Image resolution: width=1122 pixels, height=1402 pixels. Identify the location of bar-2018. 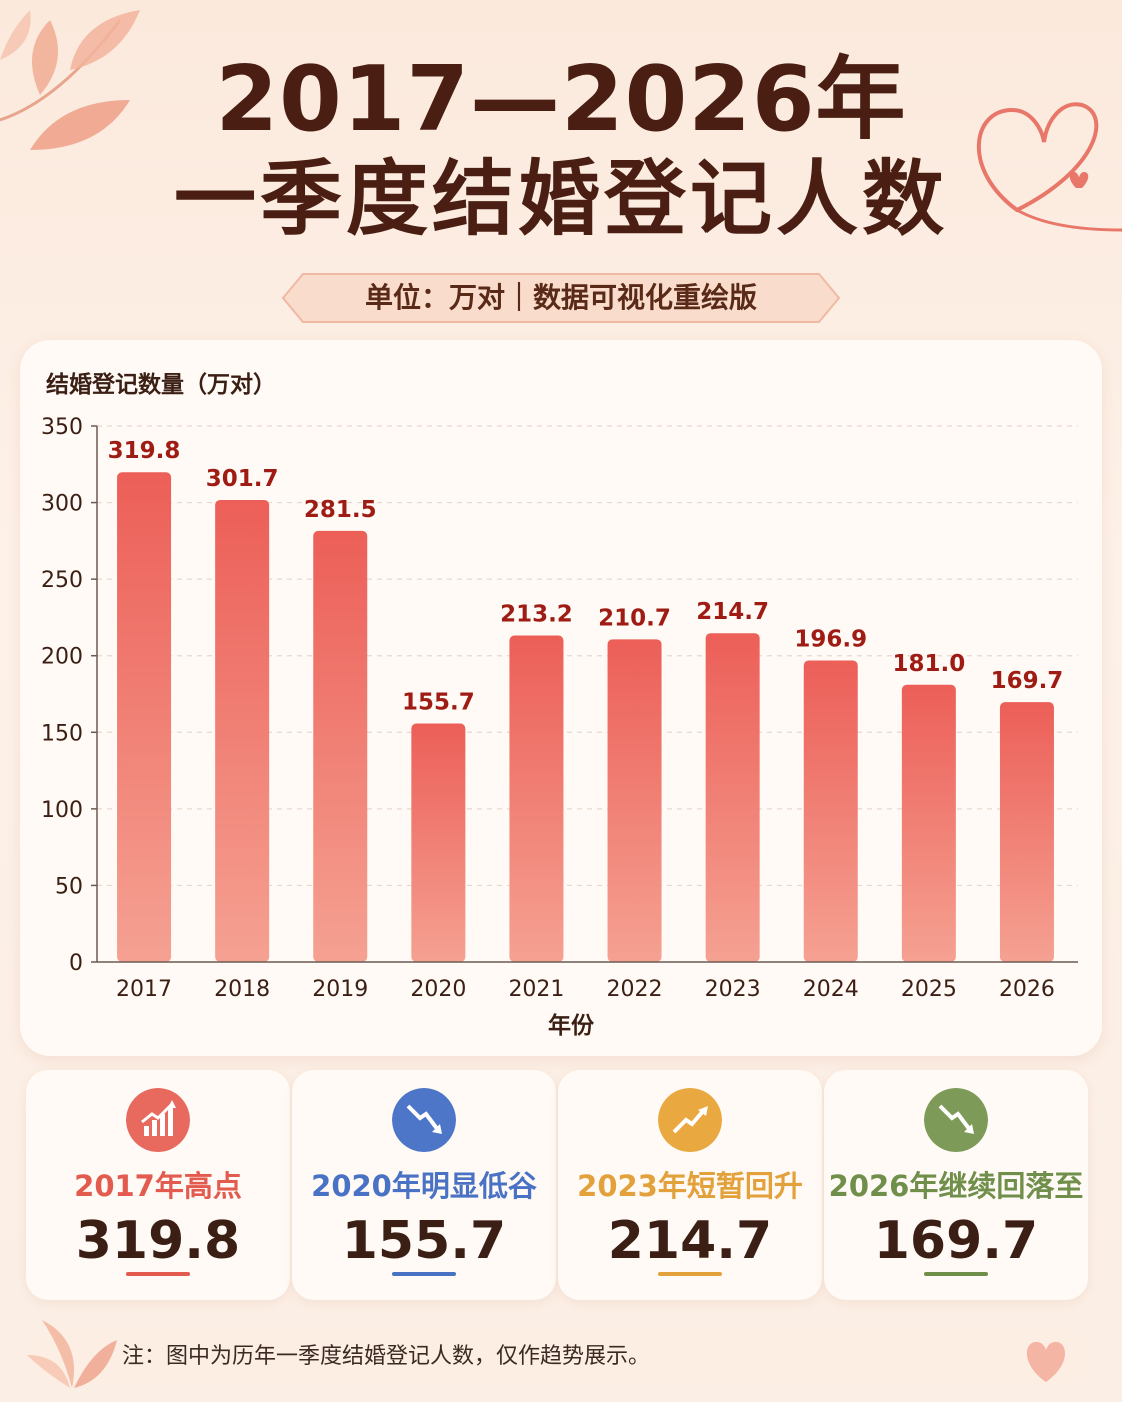
(242, 730).